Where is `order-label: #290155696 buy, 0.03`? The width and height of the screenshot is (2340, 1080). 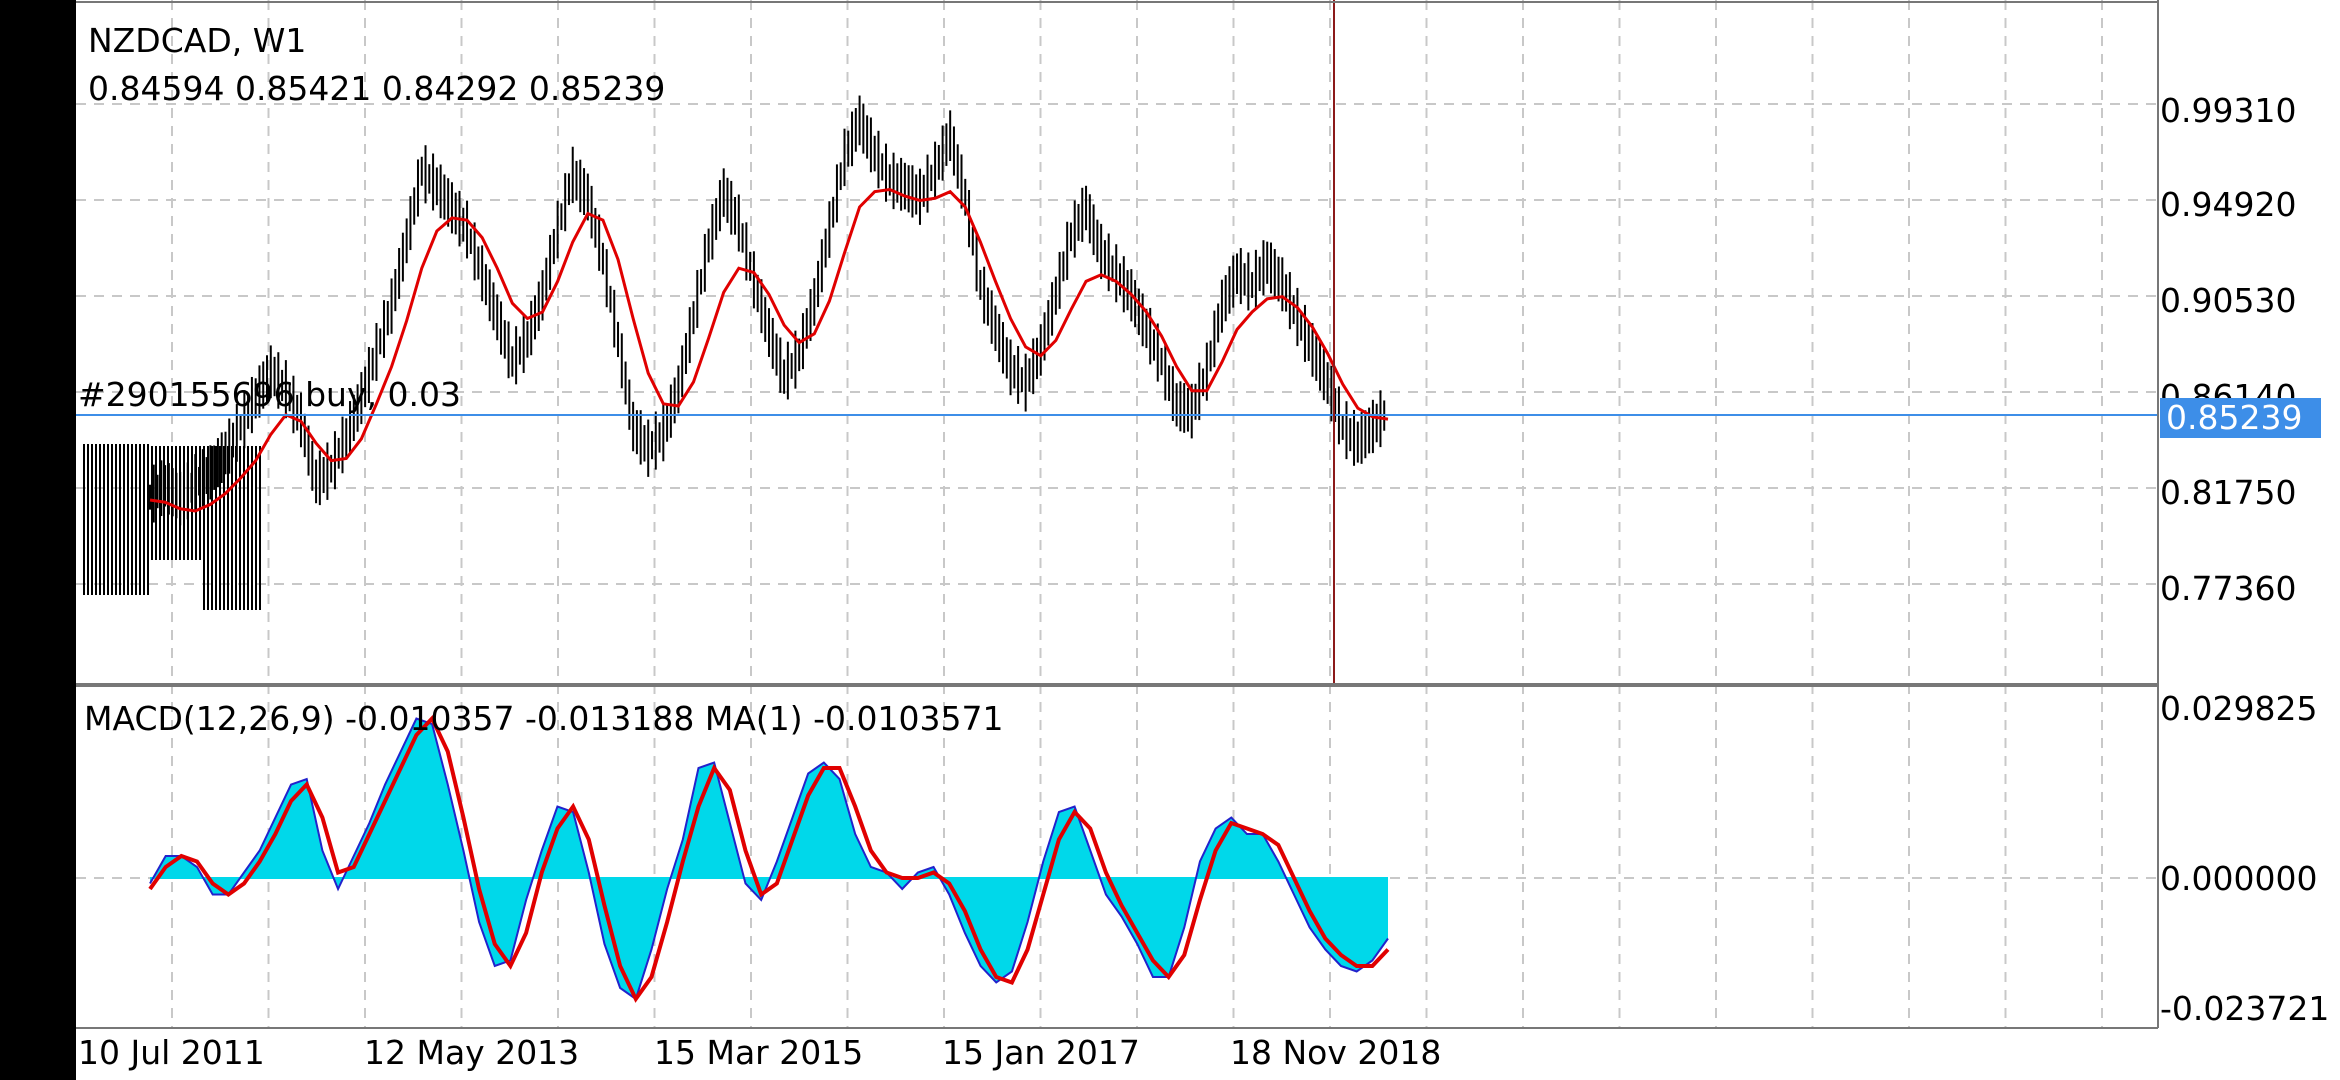
order-label: #290155696 buy, 0.03 is located at coordinates (269, 394).